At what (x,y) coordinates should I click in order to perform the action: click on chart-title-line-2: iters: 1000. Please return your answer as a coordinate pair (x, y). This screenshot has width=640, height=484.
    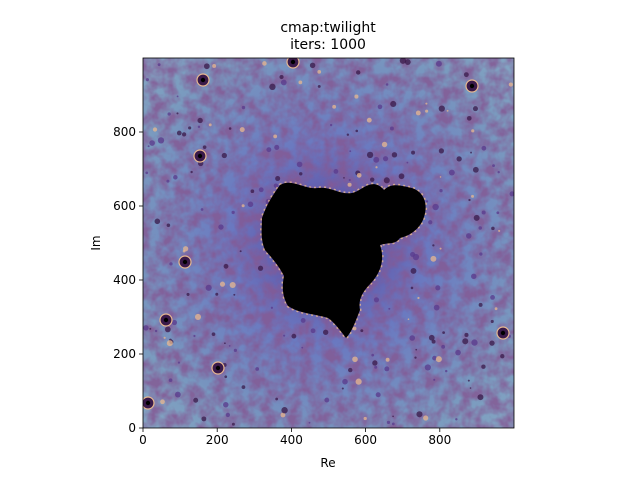
    Looking at the image, I should click on (328, 45).